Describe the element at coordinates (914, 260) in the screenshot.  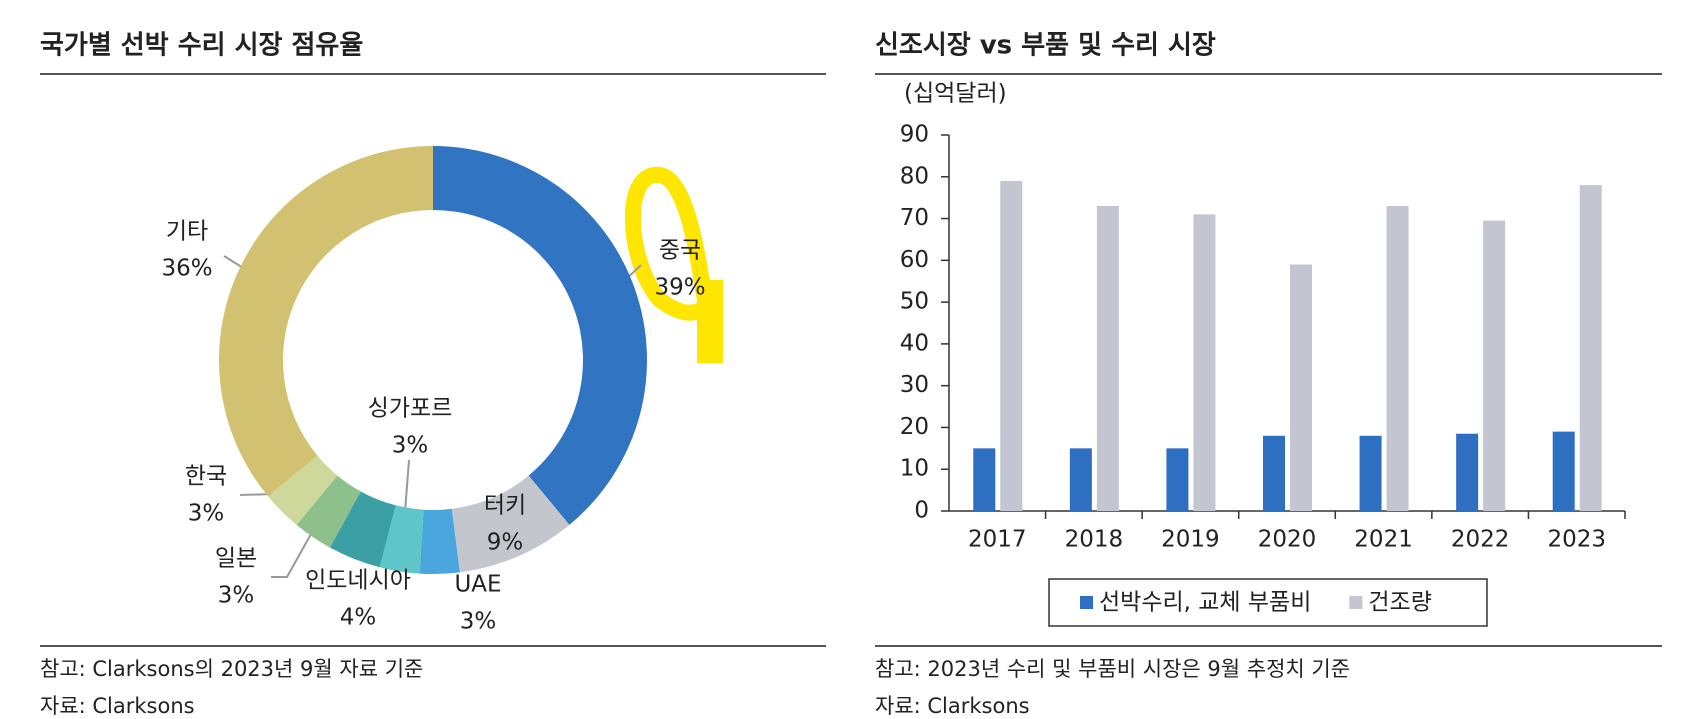
I see `y-tick-label: 60` at that location.